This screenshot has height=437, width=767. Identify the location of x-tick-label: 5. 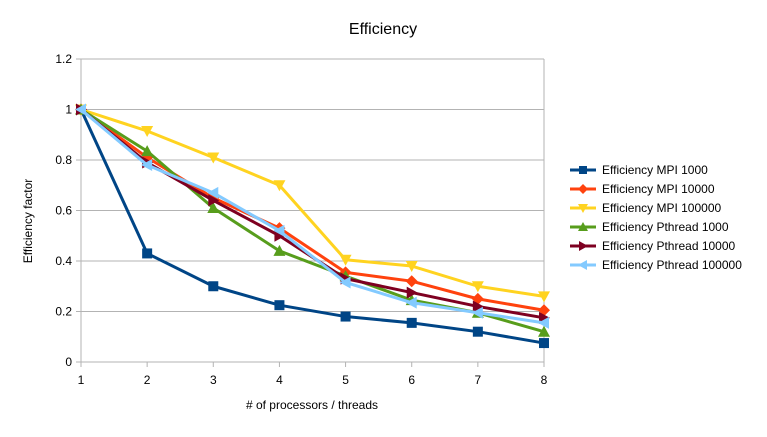
(345, 380).